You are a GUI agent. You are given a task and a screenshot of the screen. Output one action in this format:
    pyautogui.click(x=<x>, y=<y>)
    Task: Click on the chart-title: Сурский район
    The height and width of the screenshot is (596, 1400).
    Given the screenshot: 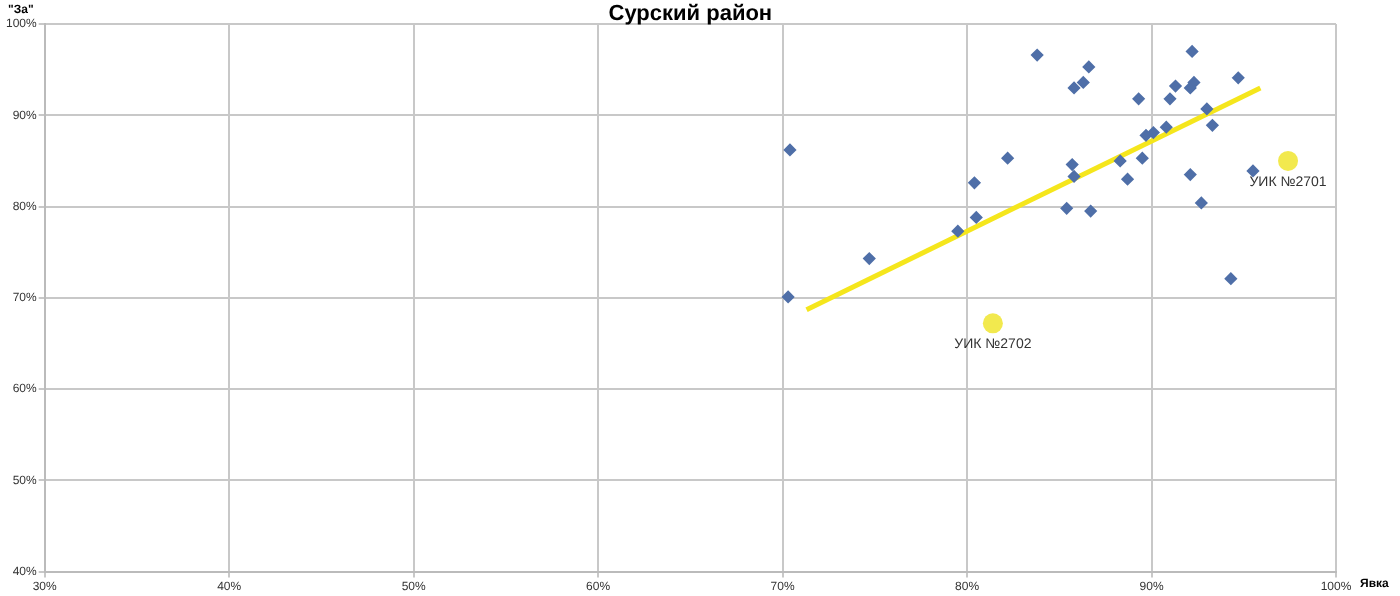 What is the action you would take?
    pyautogui.click(x=690, y=14)
    